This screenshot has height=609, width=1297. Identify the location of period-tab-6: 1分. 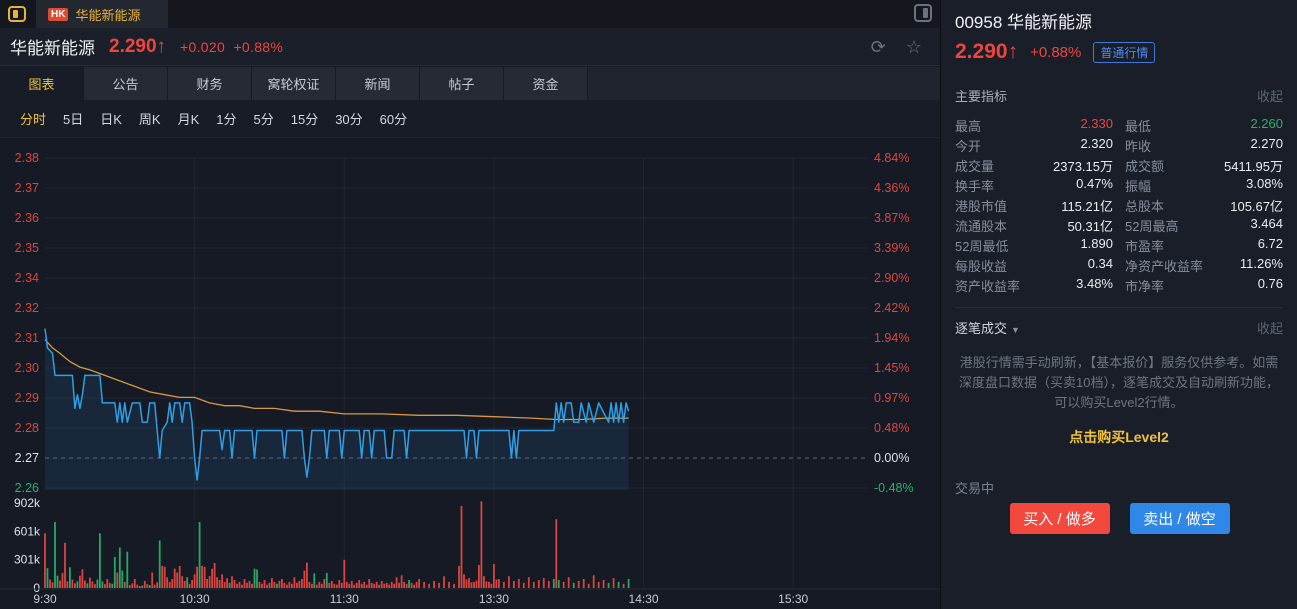
(226, 119).